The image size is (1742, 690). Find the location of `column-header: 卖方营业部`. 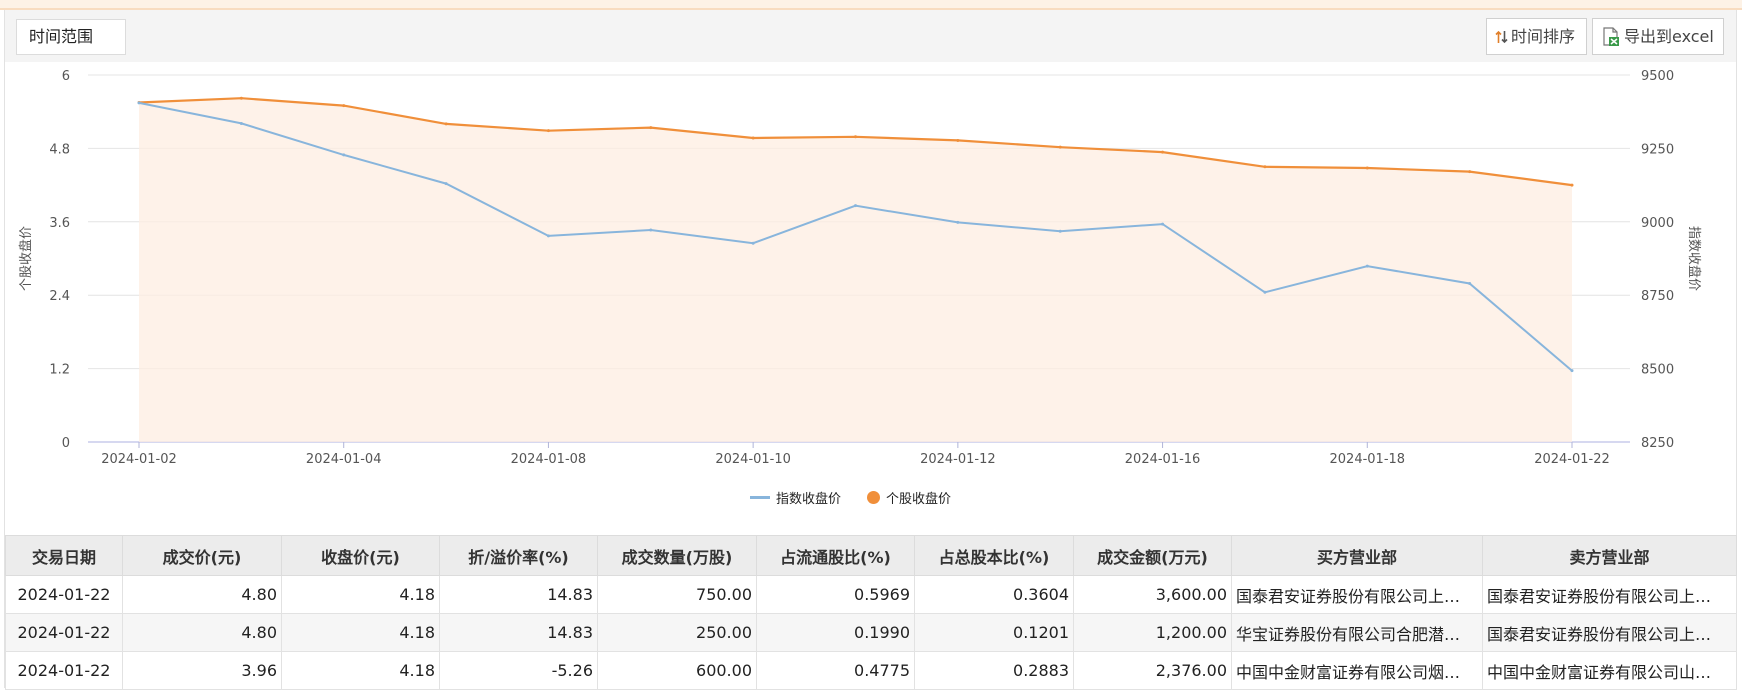

column-header: 卖方营业部 is located at coordinates (1609, 555).